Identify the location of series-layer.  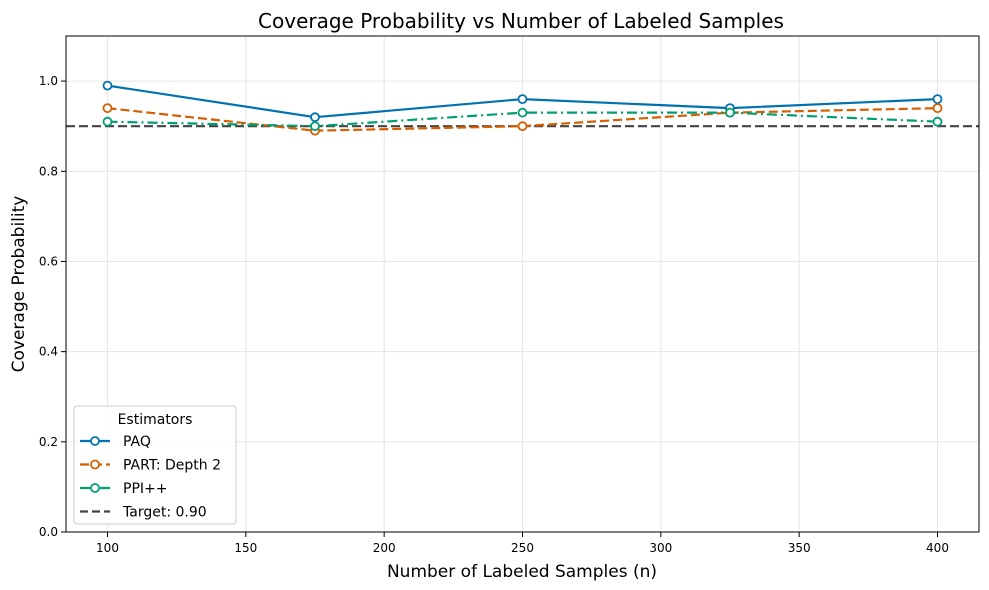
(522, 108).